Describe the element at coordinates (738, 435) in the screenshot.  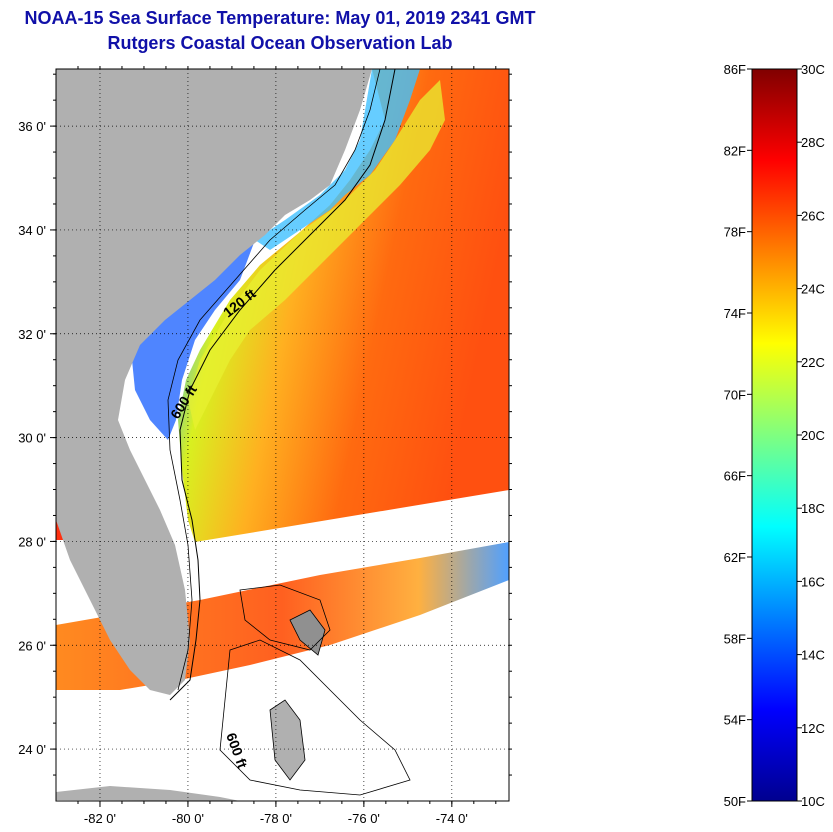
I see `colorbar-fahrenheit-labels: 86F 82F 78F 74F 70F 66F 62F 58F 54F 50F` at that location.